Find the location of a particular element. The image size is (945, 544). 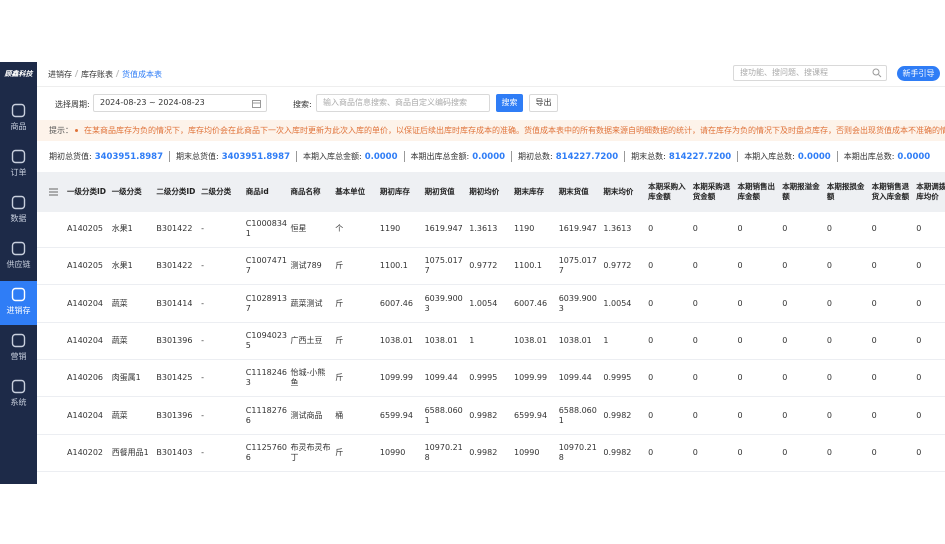

table-cell: B301396 is located at coordinates (174, 415).